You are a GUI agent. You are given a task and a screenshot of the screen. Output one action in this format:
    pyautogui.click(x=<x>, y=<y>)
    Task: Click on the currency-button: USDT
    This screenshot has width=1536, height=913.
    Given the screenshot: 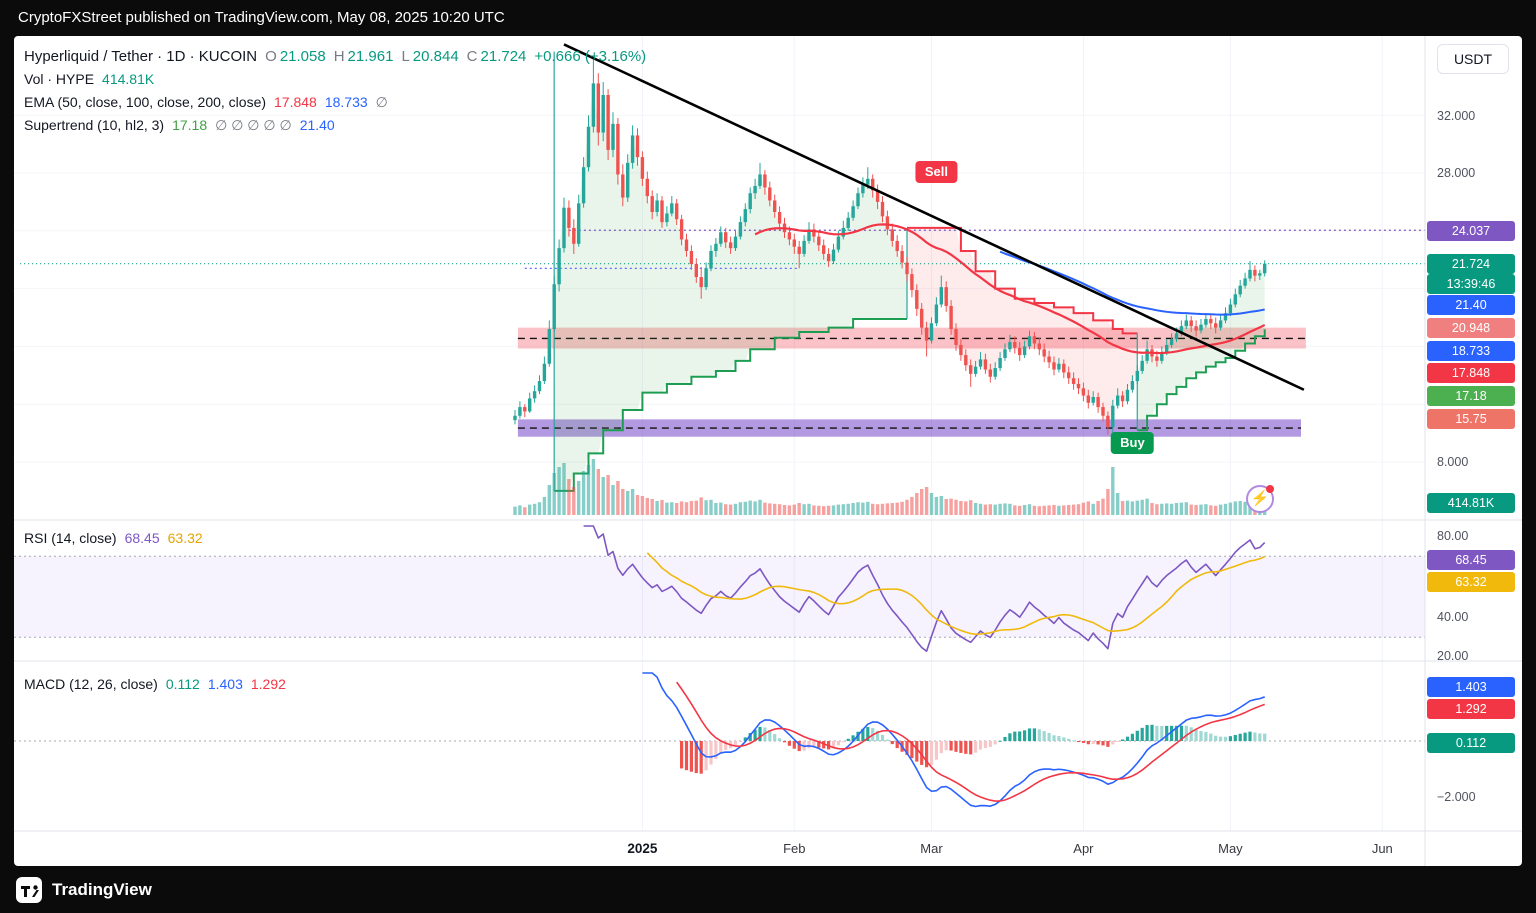 What is the action you would take?
    pyautogui.click(x=1473, y=59)
    